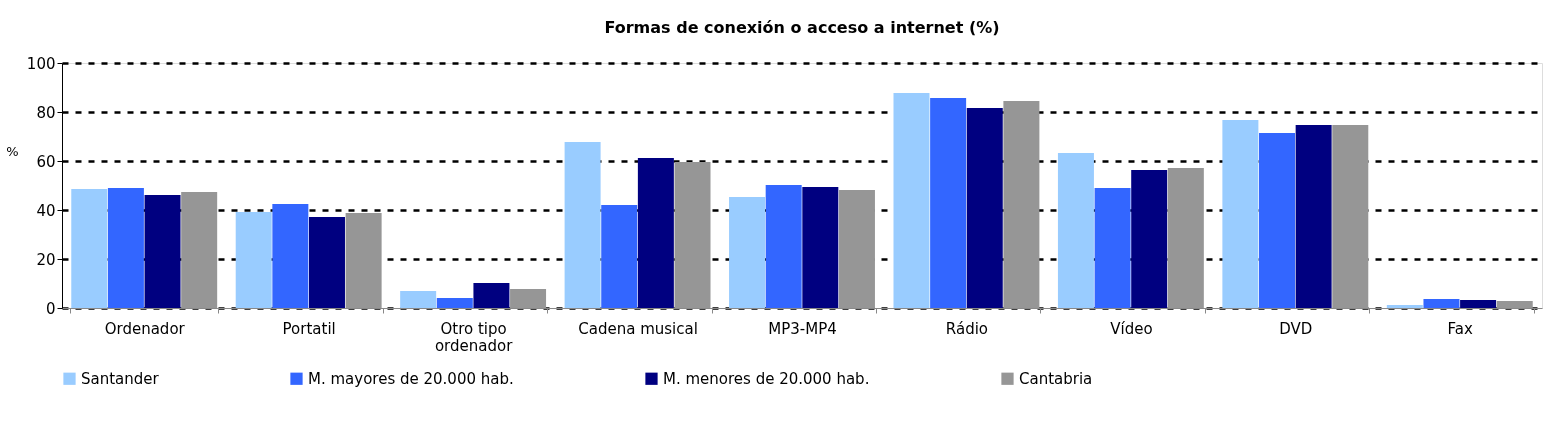 The width and height of the screenshot is (1556, 427). What do you see at coordinates (1460, 328) in the screenshot?
I see `x-tick-label: Fax` at bounding box center [1460, 328].